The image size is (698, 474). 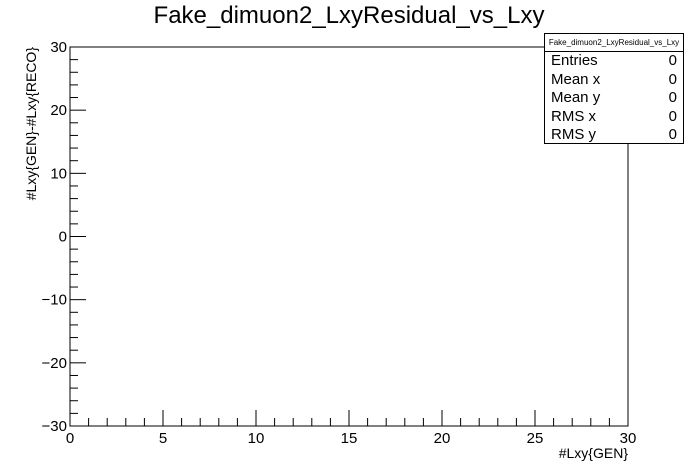 I want to click on y-tick-label: 10, so click(x=58, y=173).